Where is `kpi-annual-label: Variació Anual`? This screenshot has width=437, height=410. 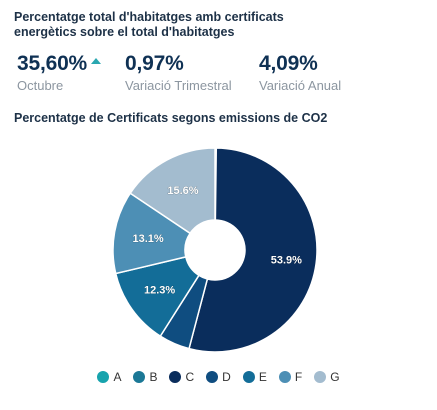
kpi-annual-label: Variació Anual is located at coordinates (300, 85).